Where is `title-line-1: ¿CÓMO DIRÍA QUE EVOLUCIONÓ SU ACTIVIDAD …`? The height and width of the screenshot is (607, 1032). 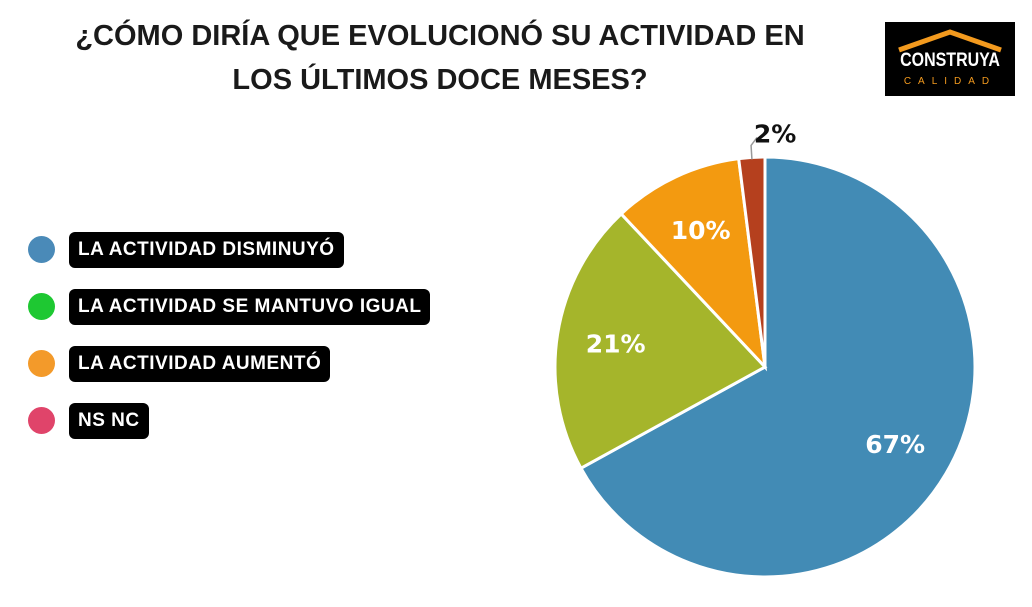
title-line-1: ¿CÓMO DIRÍA QUE EVOLUCIONÓ SU ACTIVIDAD … is located at coordinates (440, 36).